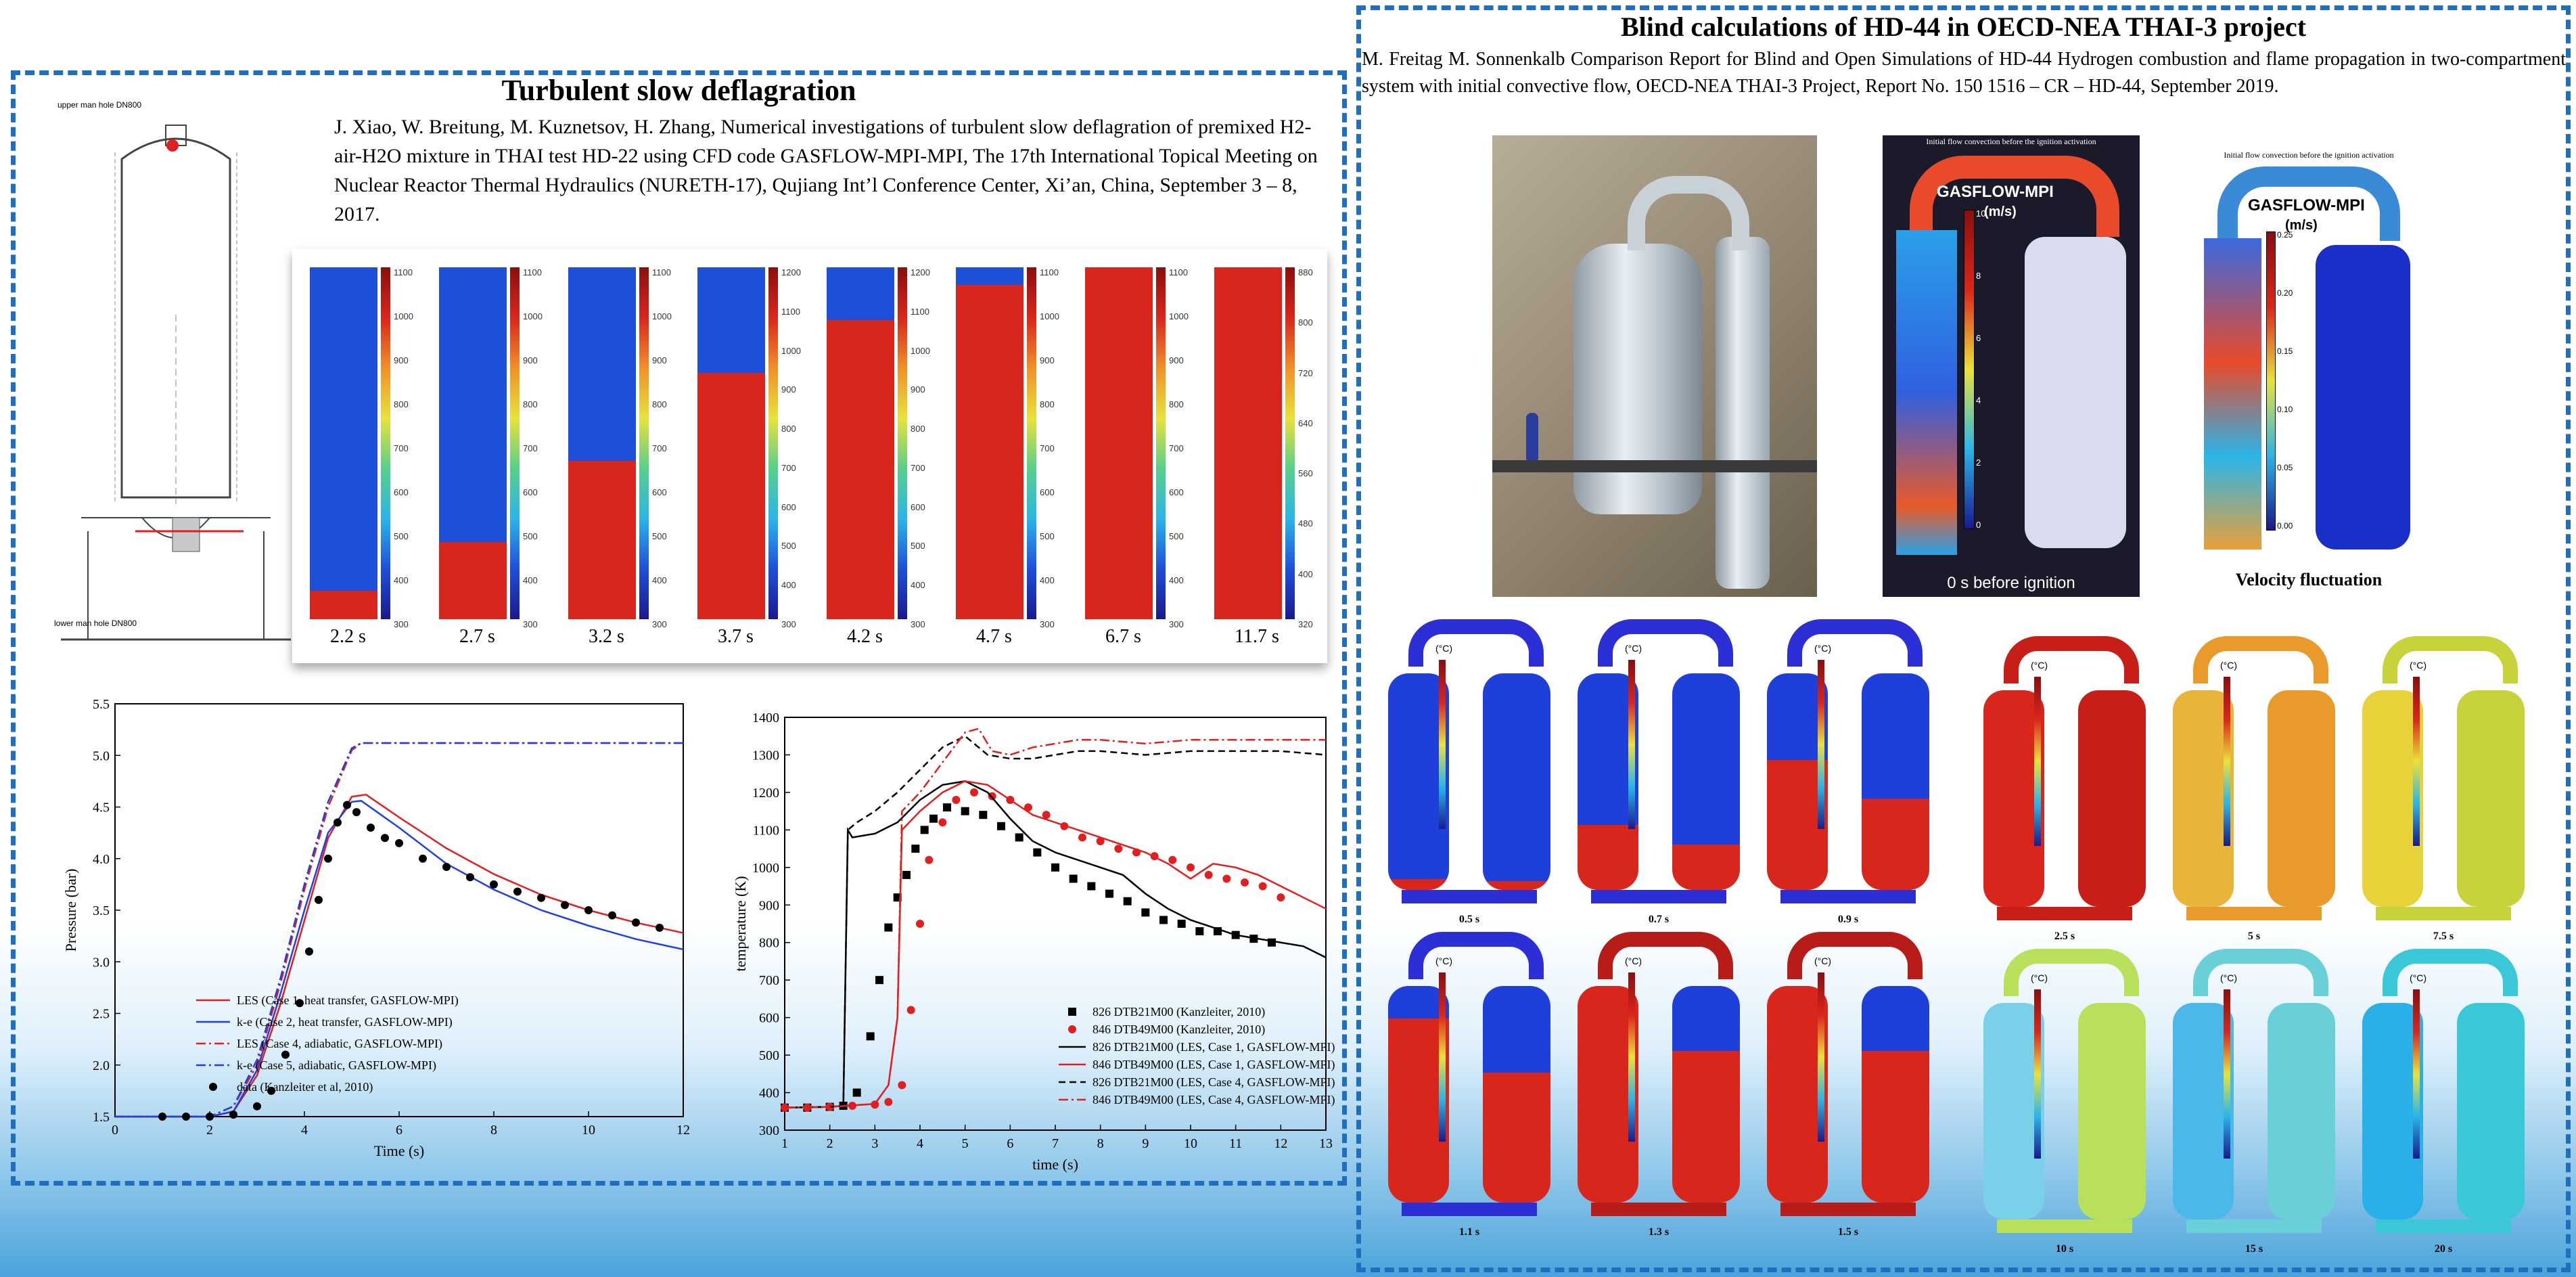 This screenshot has width=2576, height=1277. I want to click on legend-marker, so click(1072, 1012).